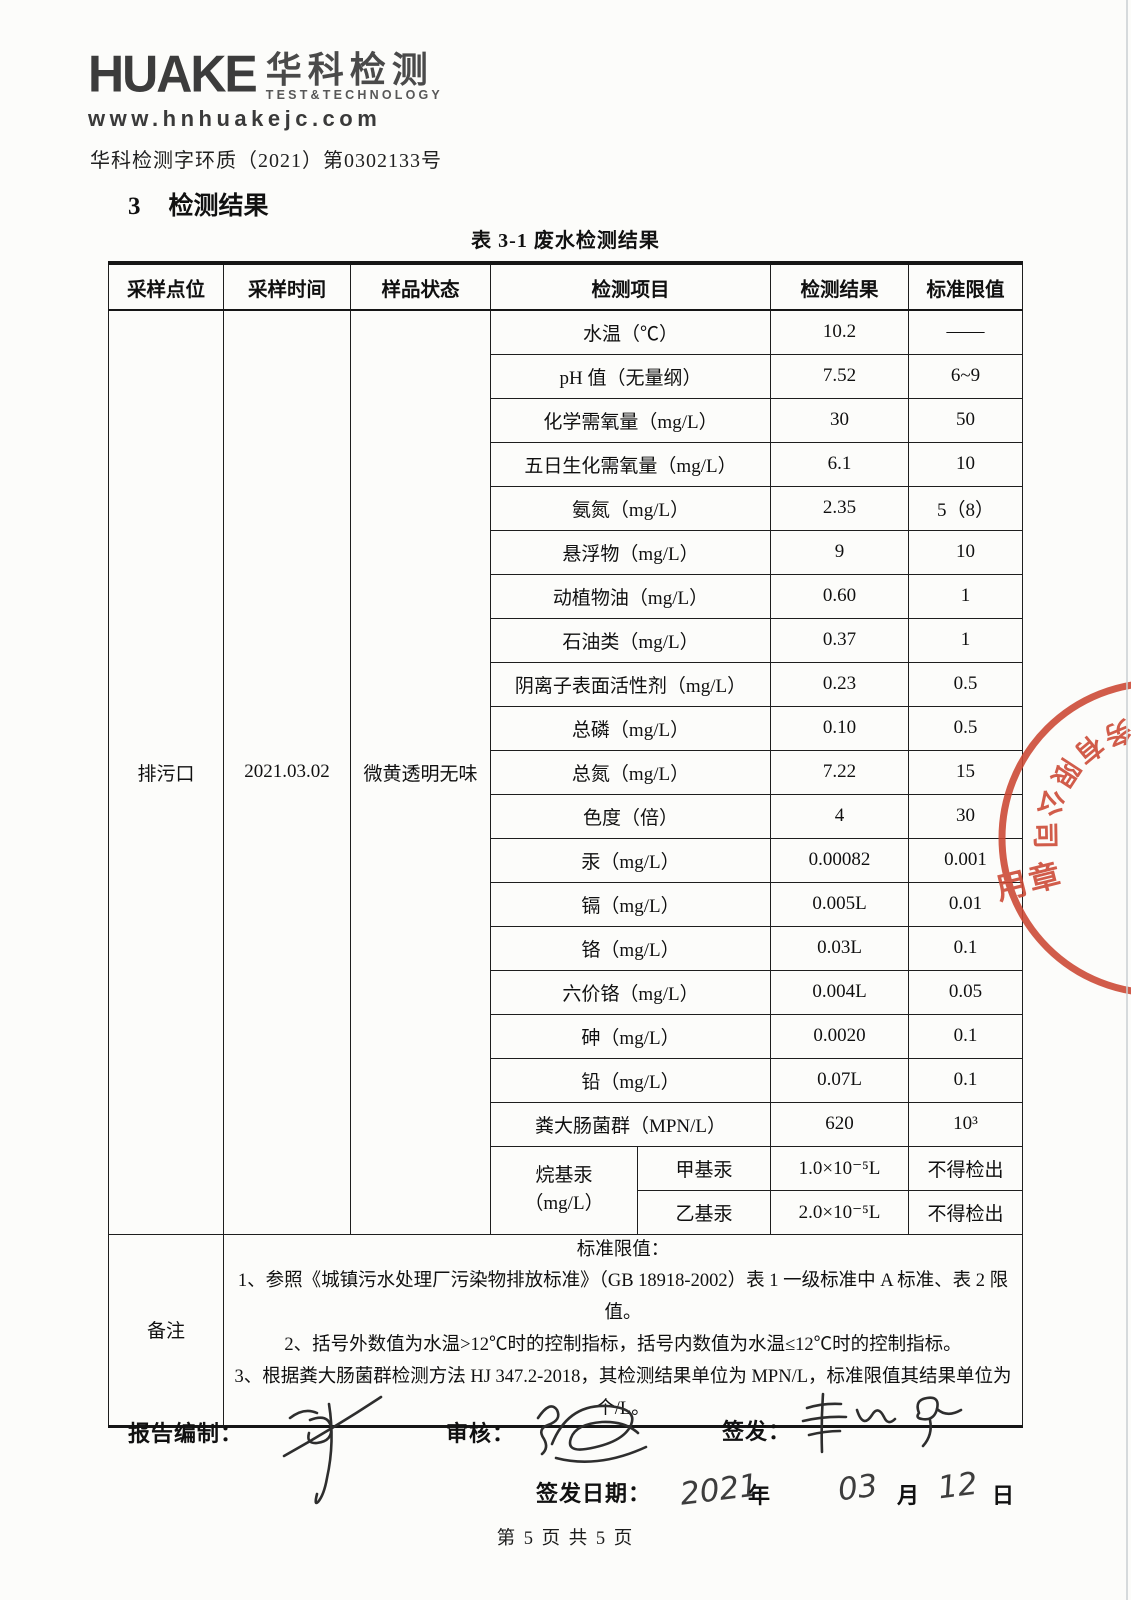 The width and height of the screenshot is (1131, 1600). I want to click on item-cell: 铅（mg/L）, so click(630, 1080).